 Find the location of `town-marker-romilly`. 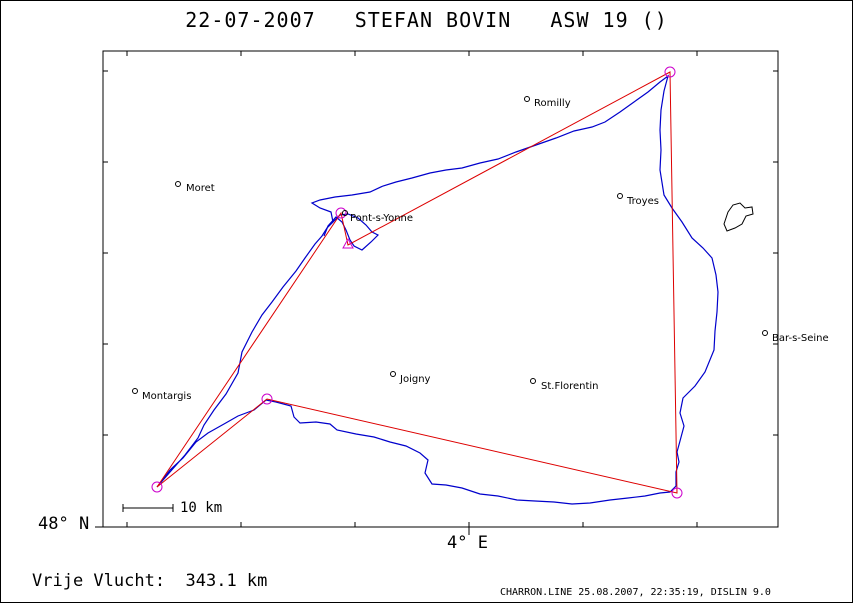

town-marker-romilly is located at coordinates (527, 99).